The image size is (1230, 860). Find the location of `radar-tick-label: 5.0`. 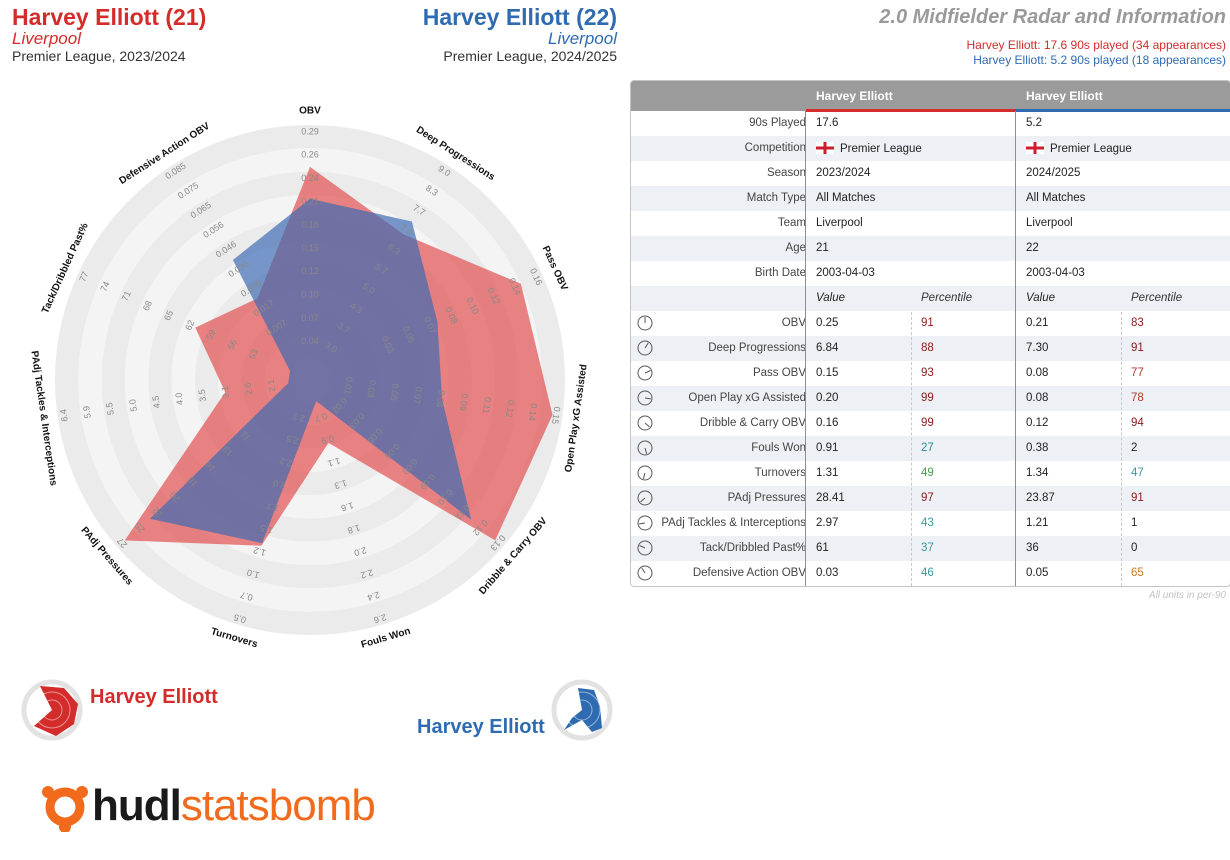

radar-tick-label: 5.0 is located at coordinates (133, 405).